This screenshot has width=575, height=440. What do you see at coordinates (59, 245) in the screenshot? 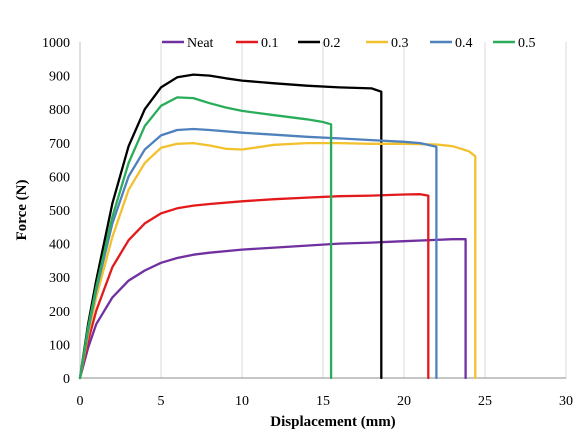
I see `y-tick-label: 400` at bounding box center [59, 245].